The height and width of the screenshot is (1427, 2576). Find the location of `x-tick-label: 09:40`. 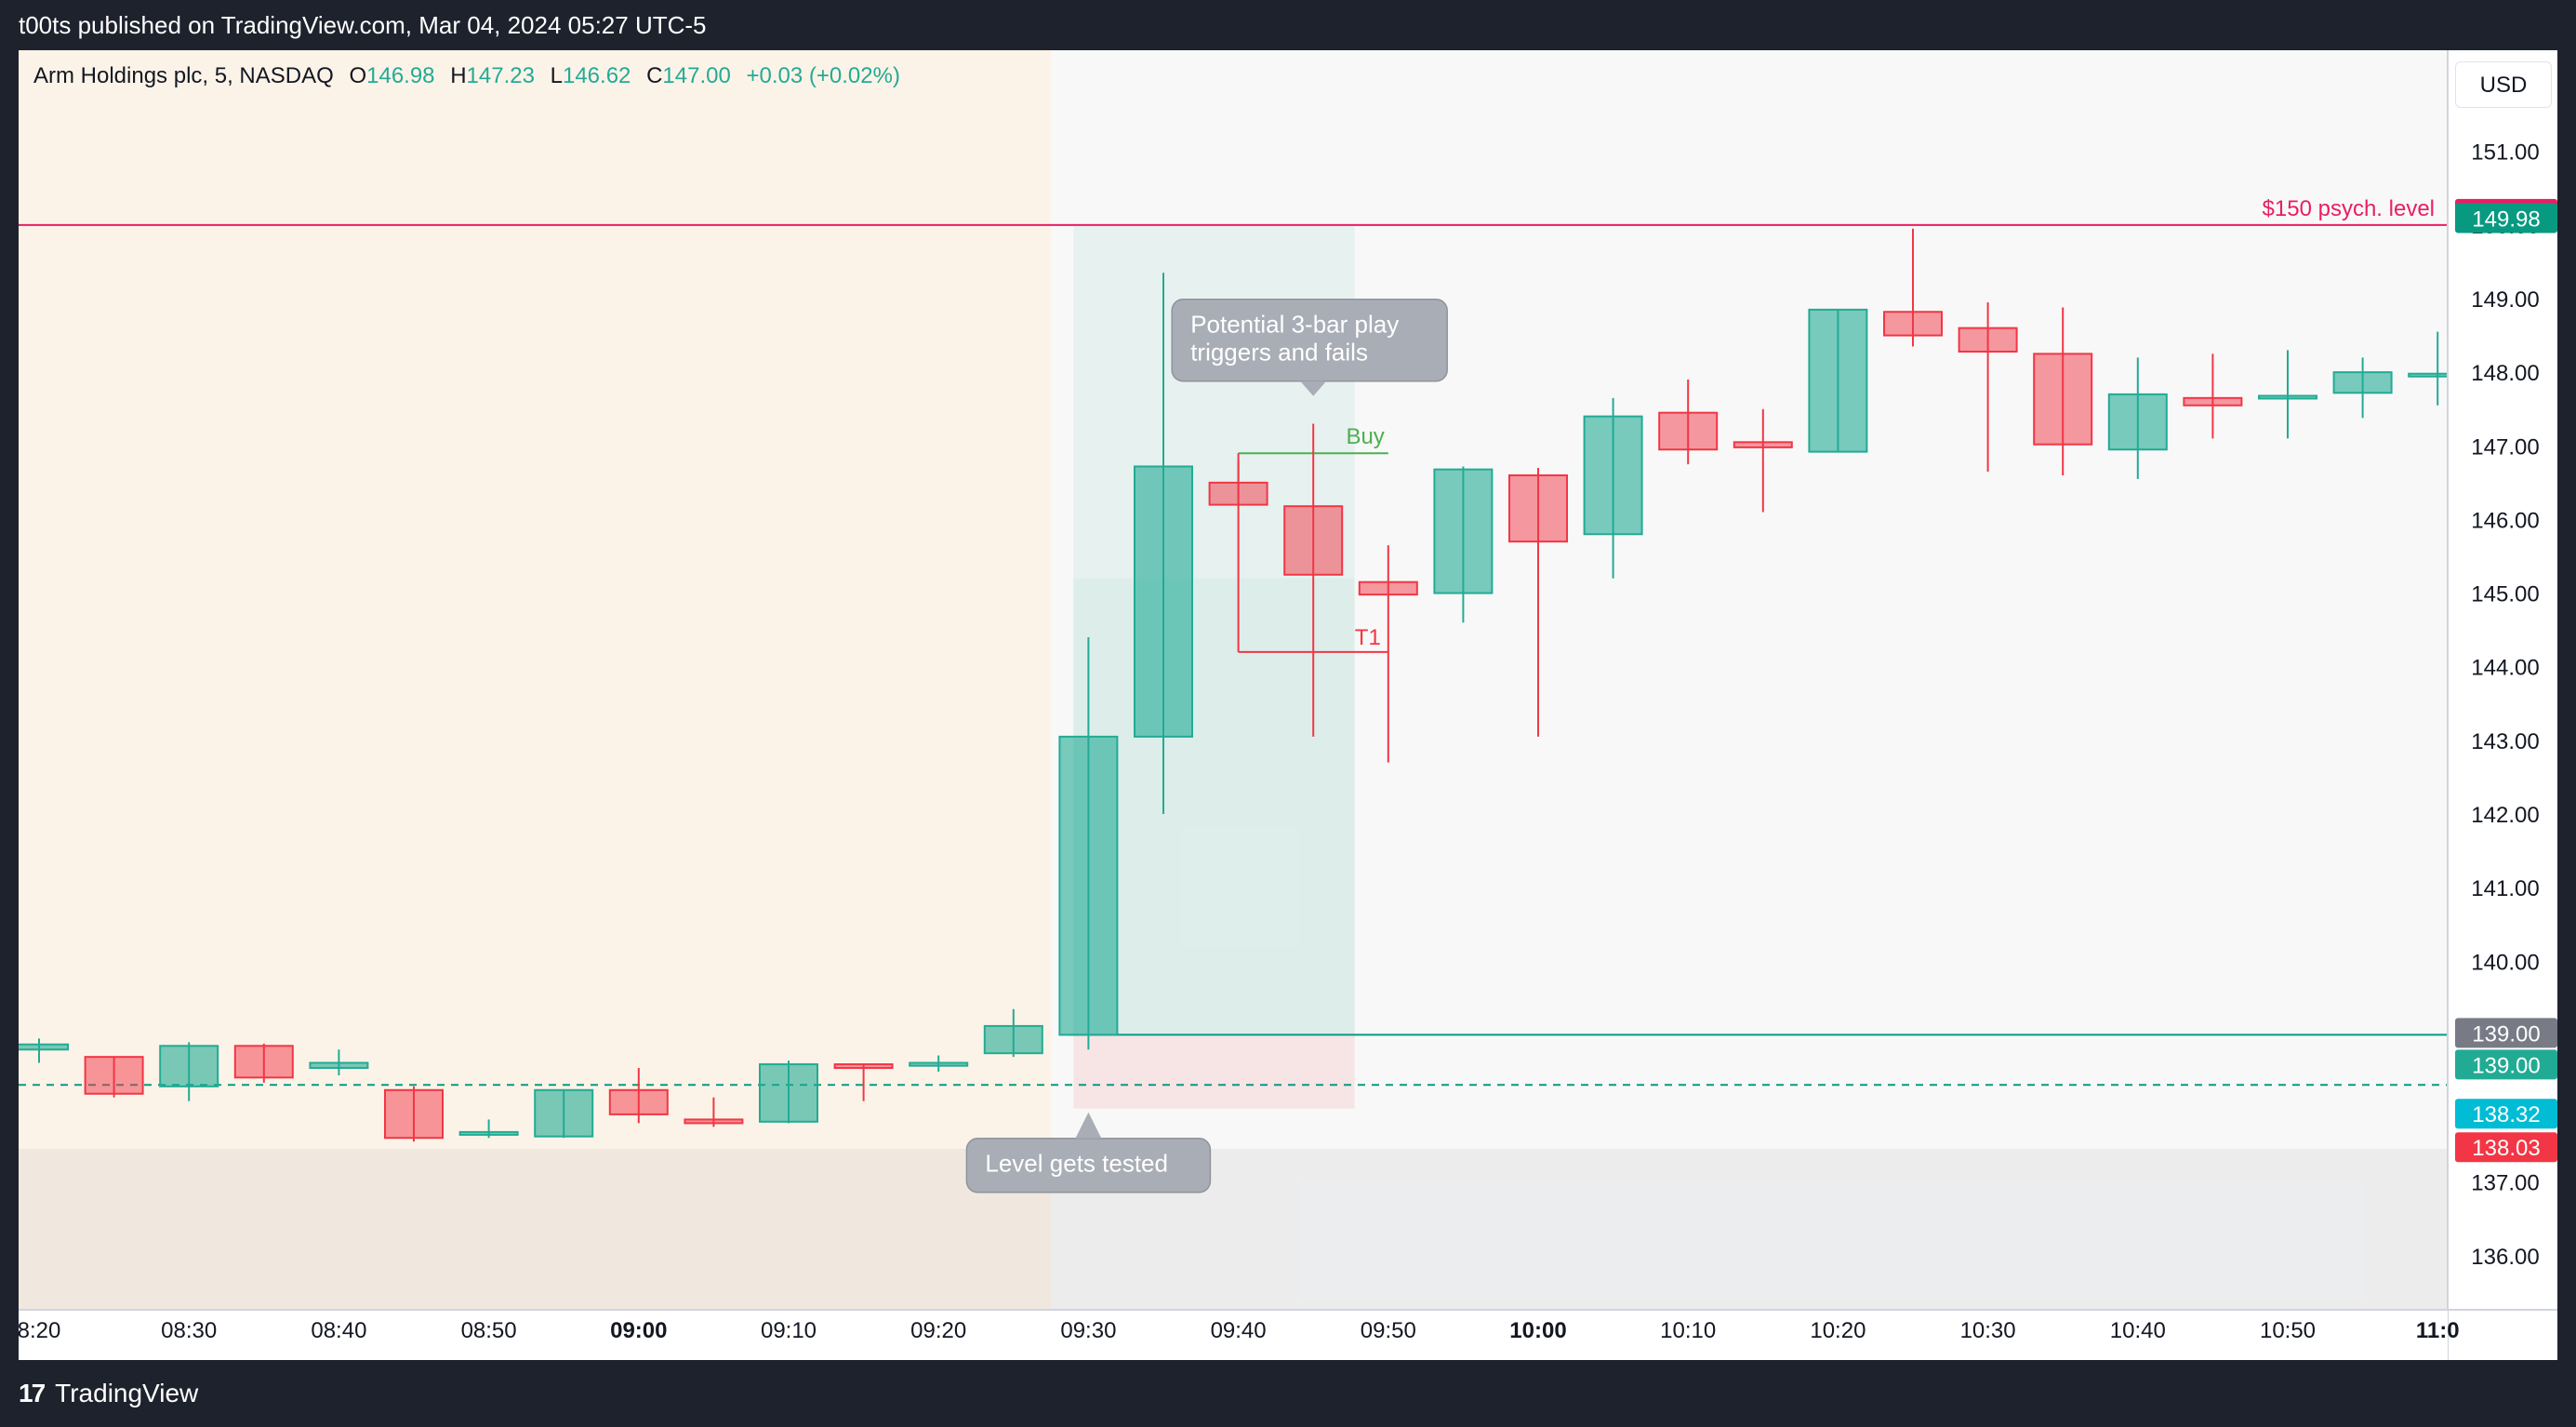

x-tick-label: 09:40 is located at coordinates (1239, 1330).